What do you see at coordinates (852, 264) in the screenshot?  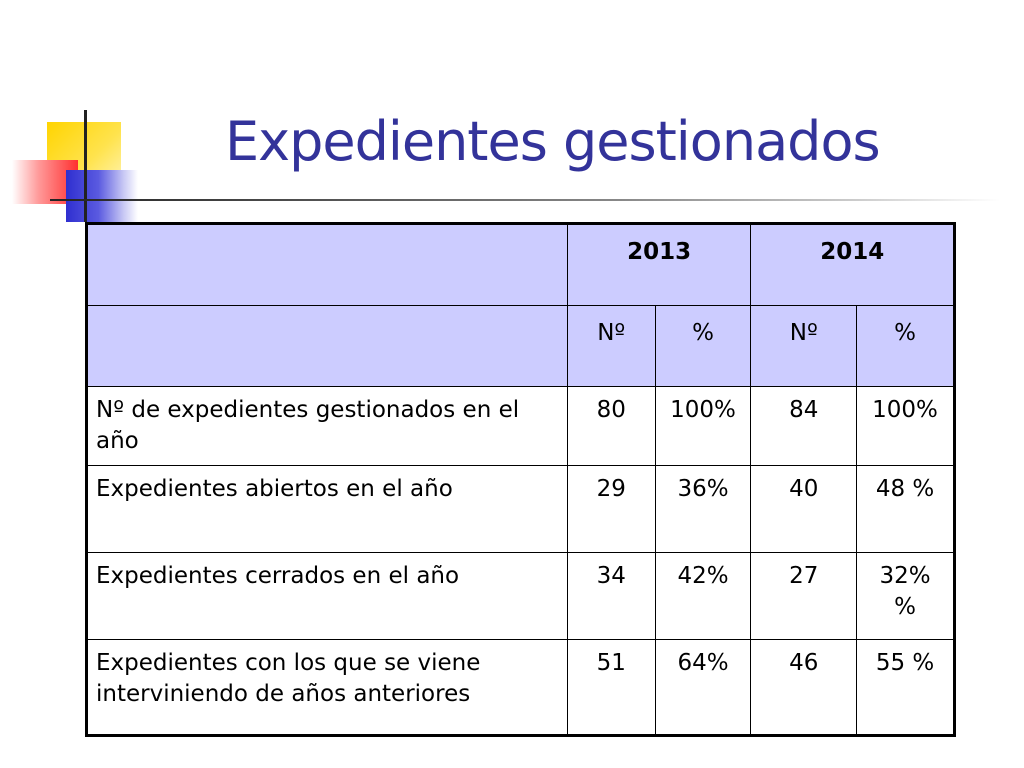 I see `year-header-2014: 2014` at bounding box center [852, 264].